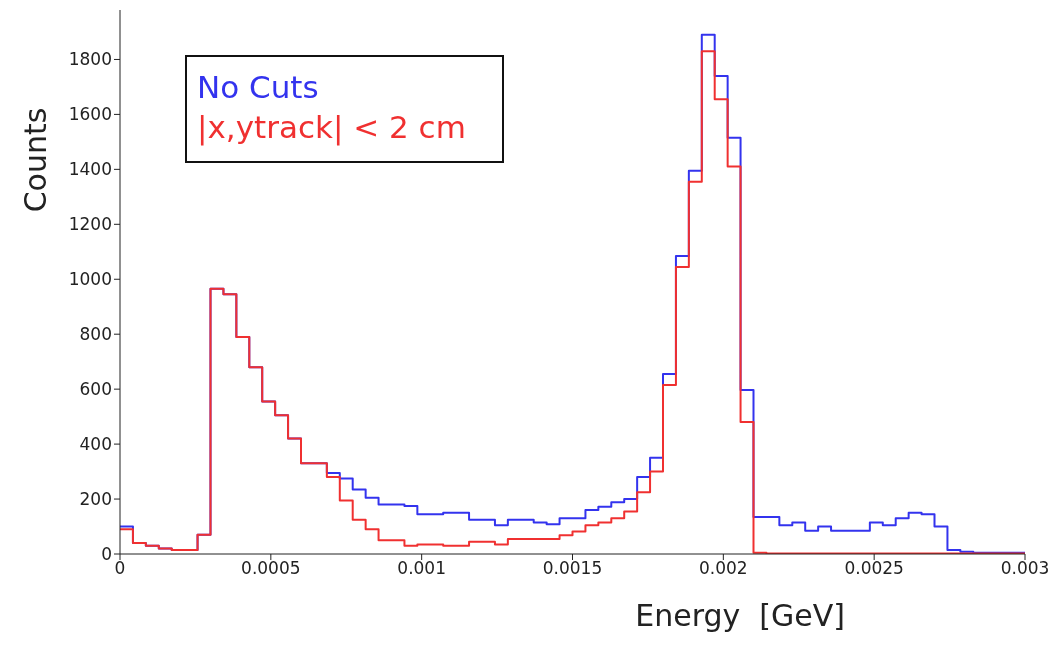  What do you see at coordinates (331, 127) in the screenshot?
I see `text: |x,ytrack| < 2 cm` at bounding box center [331, 127].